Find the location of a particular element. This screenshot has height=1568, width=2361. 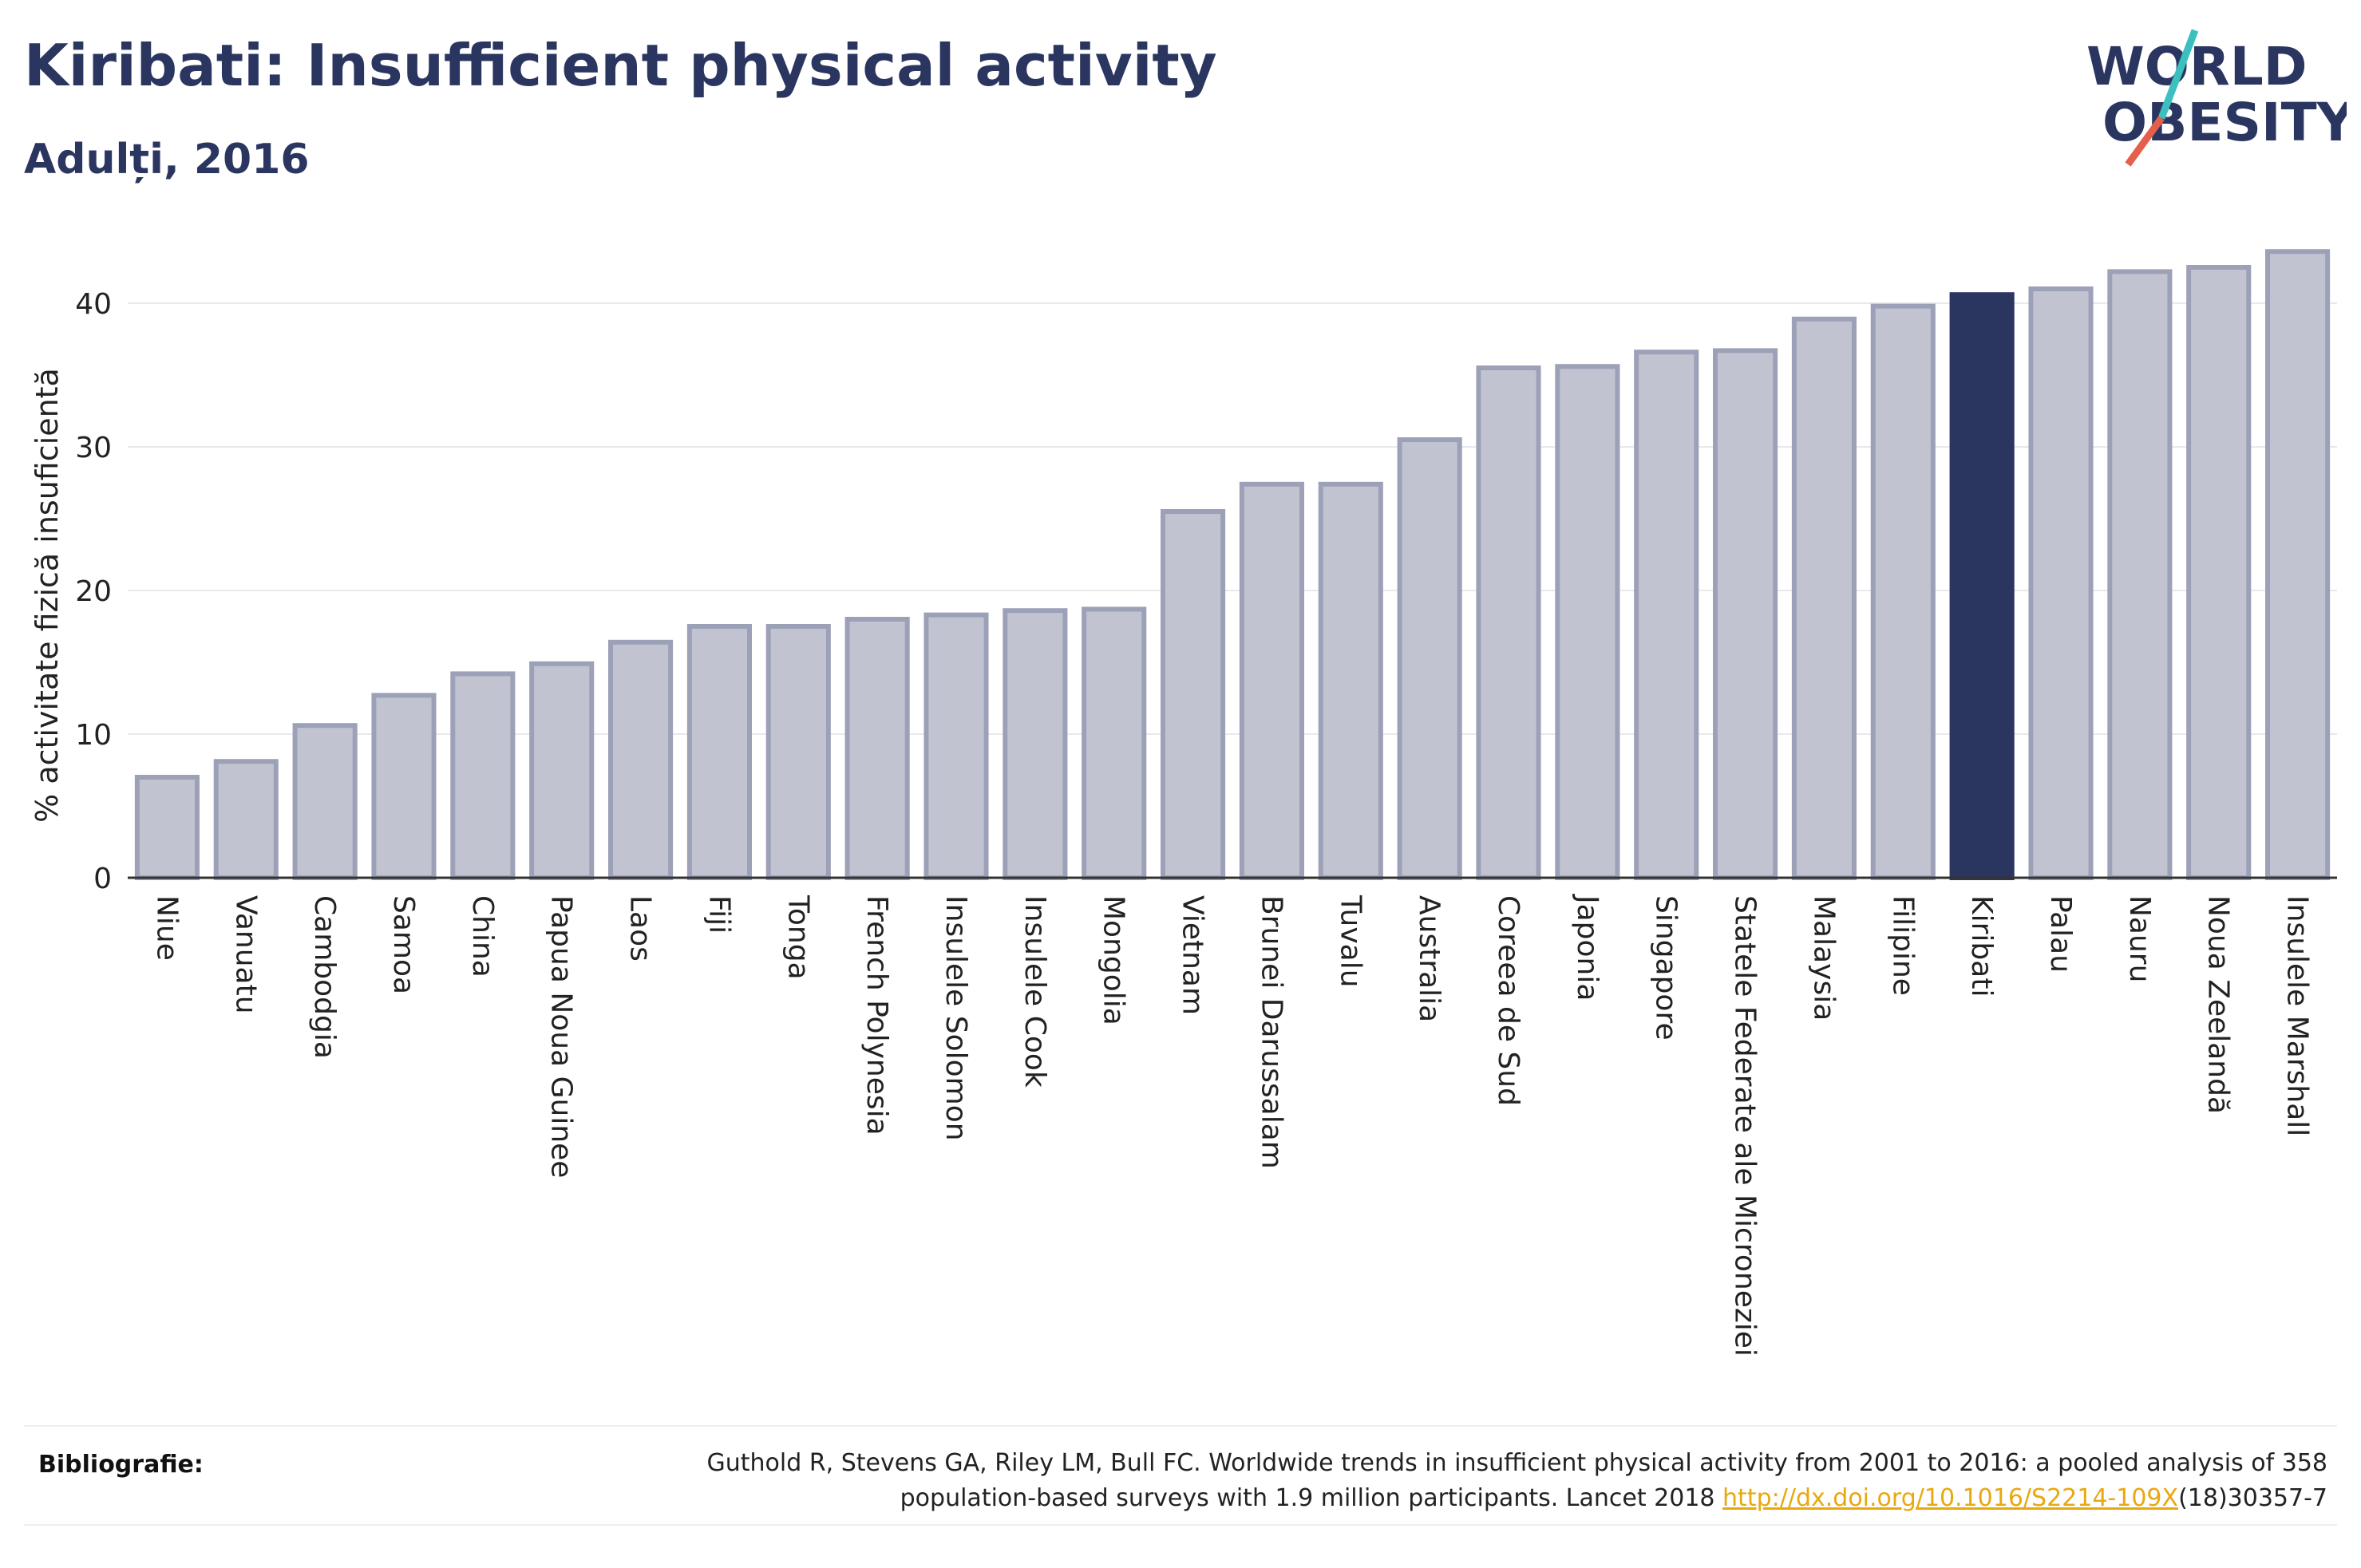

x-tick-label: Fiji is located at coordinates (718, 915).